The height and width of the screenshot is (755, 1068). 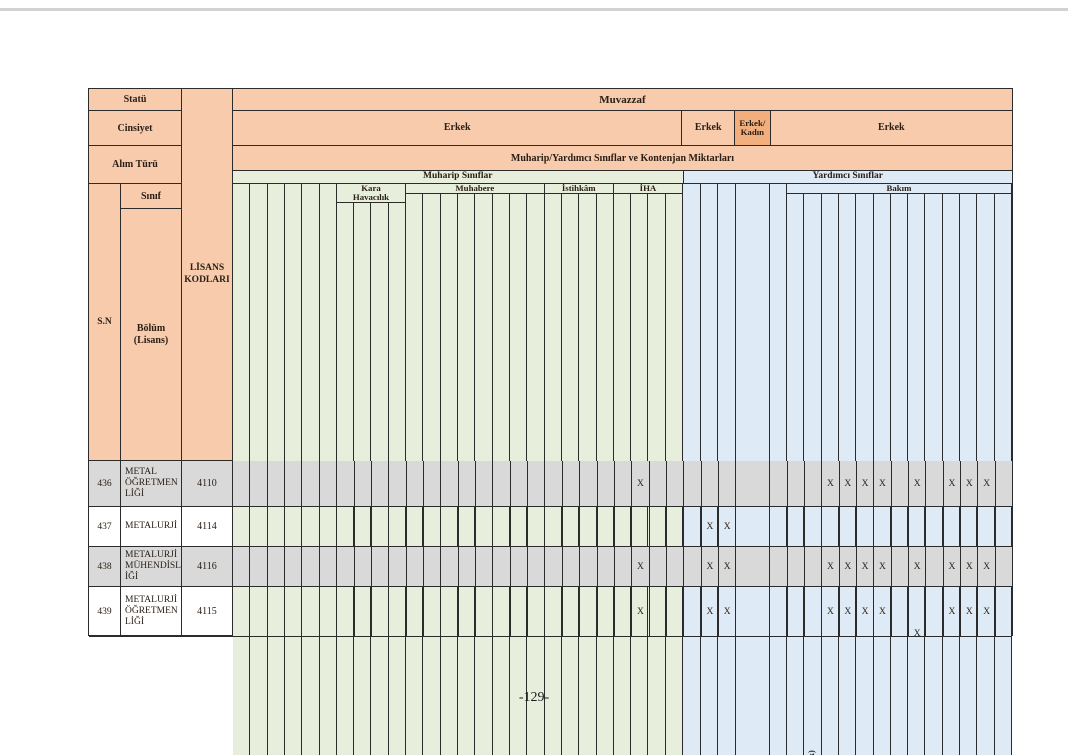 I want to click on page-number: -129-, so click(x=534, y=697).